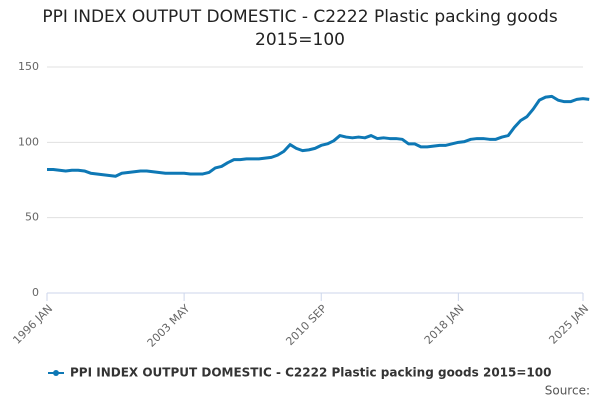 This screenshot has width=600, height=400. I want to click on y-tick-label: 150, so click(28, 66).